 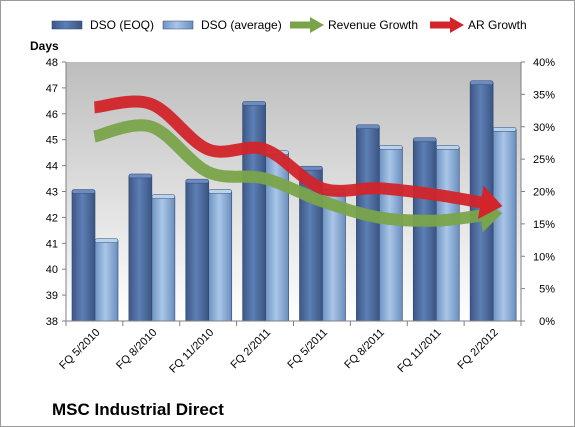 I want to click on y-left-tick-label: 47, so click(x=52, y=89).